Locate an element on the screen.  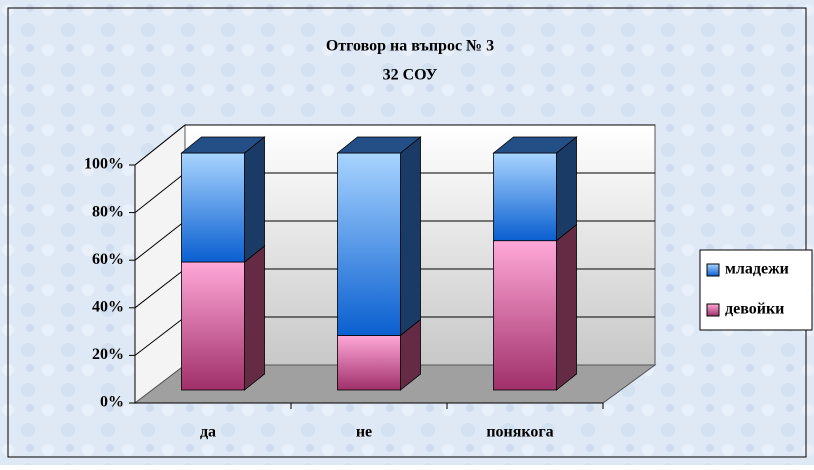
x-tick-label: не is located at coordinates (364, 432).